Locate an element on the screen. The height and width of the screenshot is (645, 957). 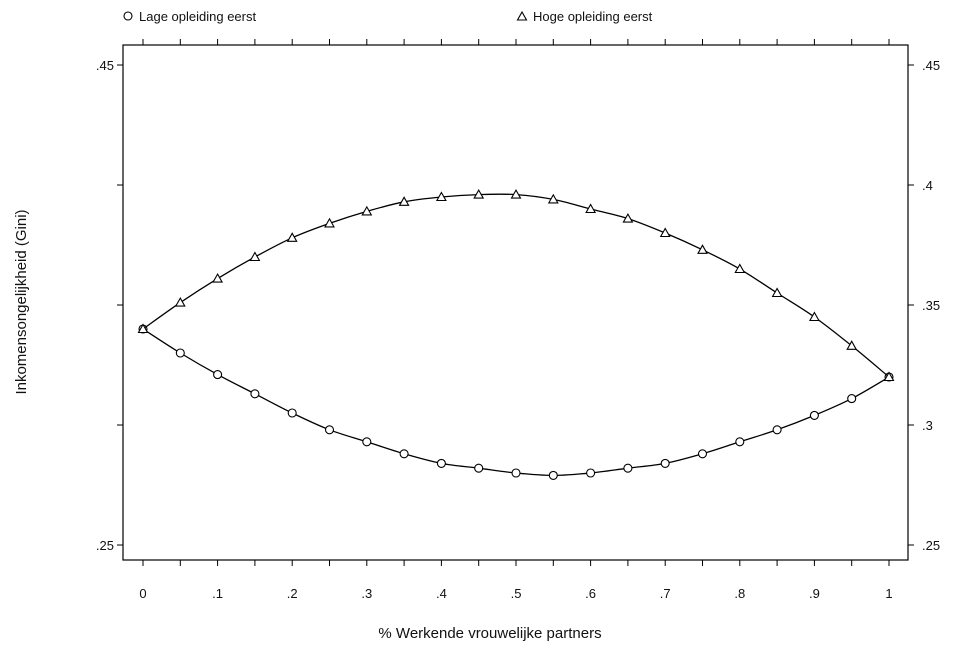
y-axis-left: .25 .45 is located at coordinates (109, 305).